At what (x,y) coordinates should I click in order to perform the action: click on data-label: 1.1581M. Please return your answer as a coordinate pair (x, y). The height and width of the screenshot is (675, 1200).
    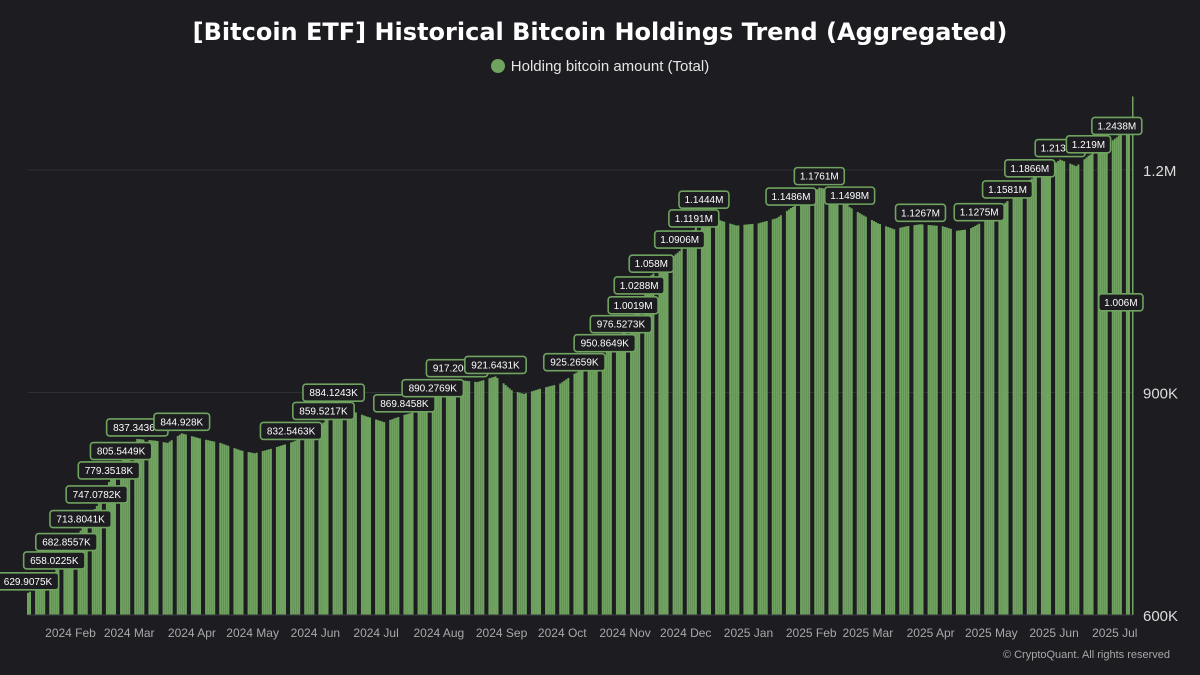
    Looking at the image, I should click on (1007, 189).